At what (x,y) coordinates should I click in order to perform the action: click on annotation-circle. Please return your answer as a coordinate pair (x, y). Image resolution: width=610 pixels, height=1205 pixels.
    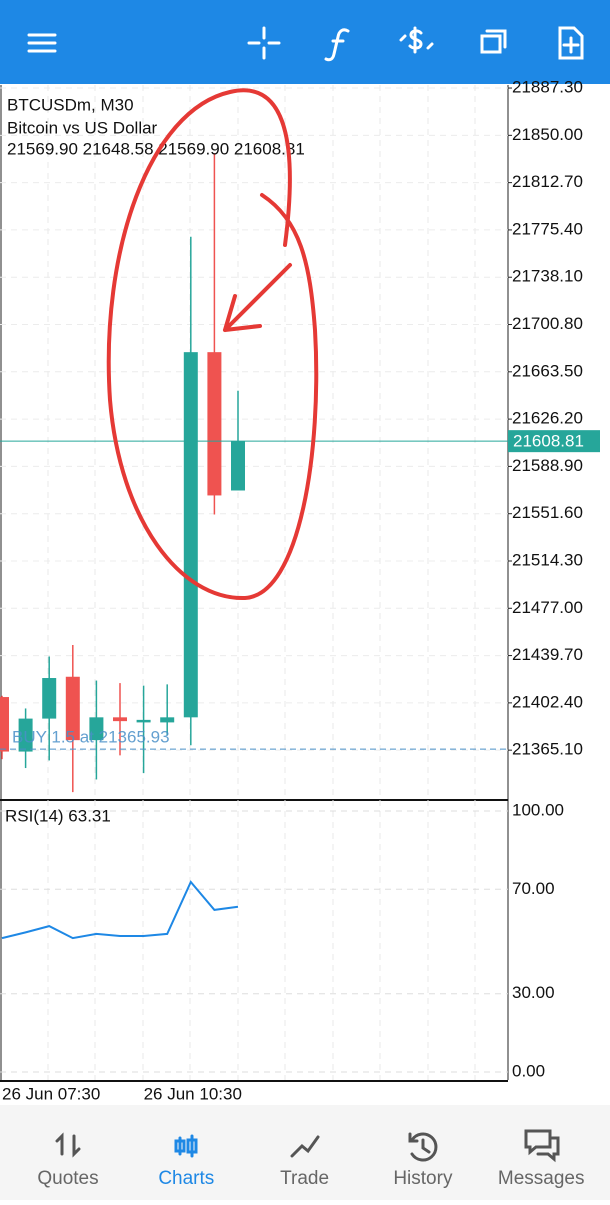
    Looking at the image, I should click on (212, 344).